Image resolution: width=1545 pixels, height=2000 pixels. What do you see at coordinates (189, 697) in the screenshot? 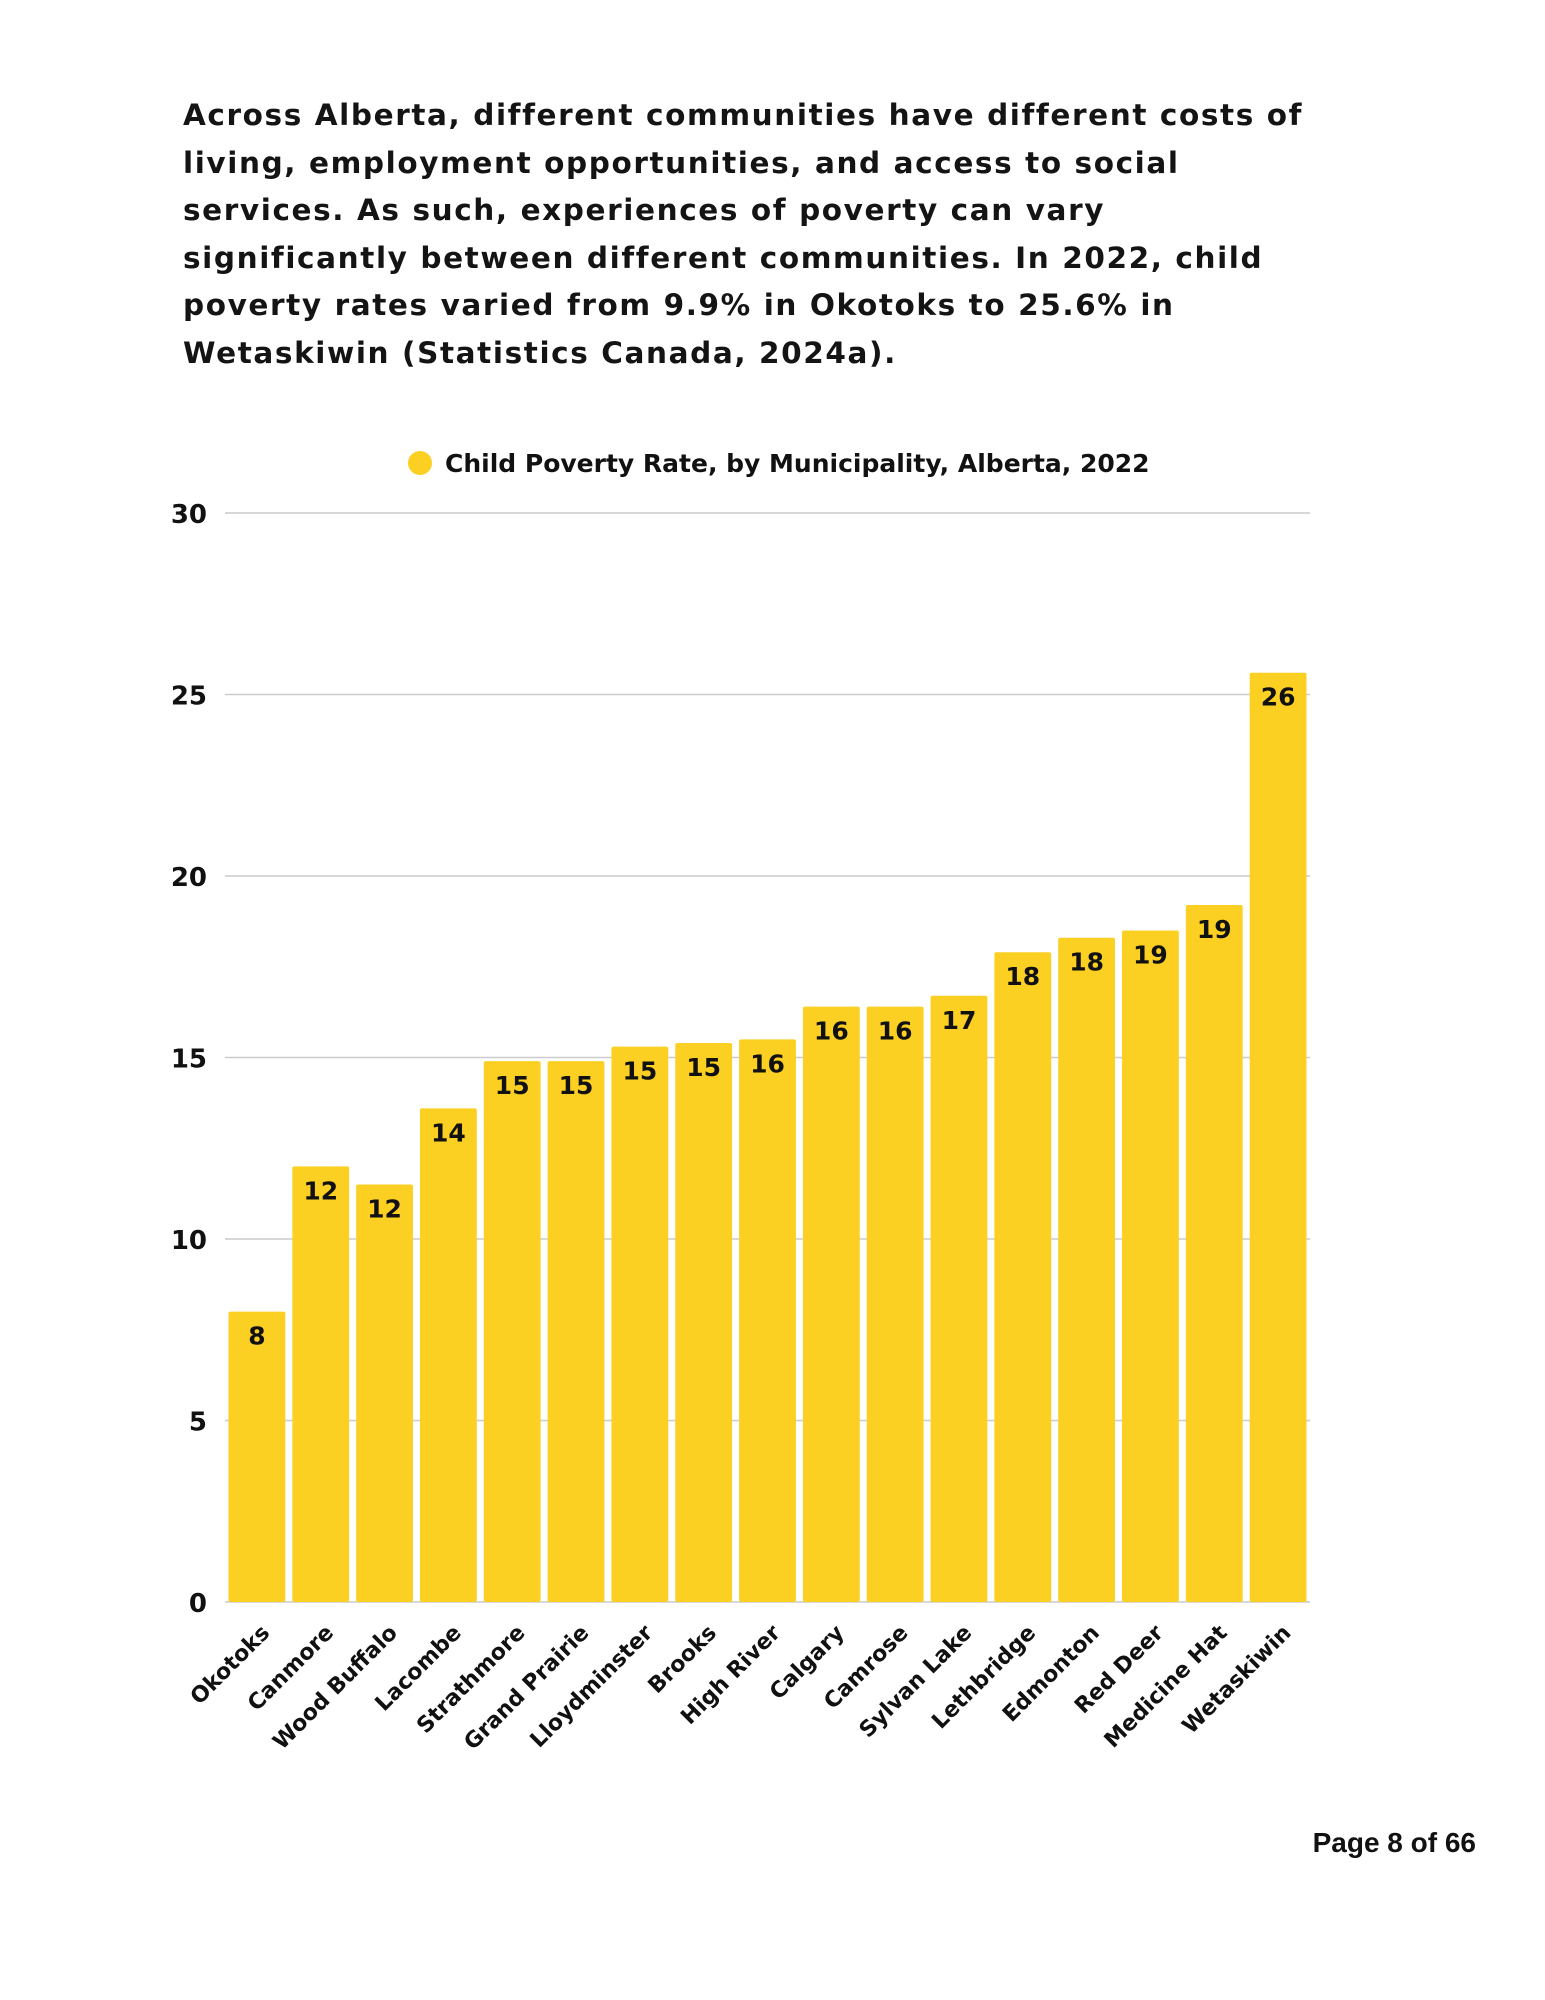
I see `y-tick-label: 25` at bounding box center [189, 697].